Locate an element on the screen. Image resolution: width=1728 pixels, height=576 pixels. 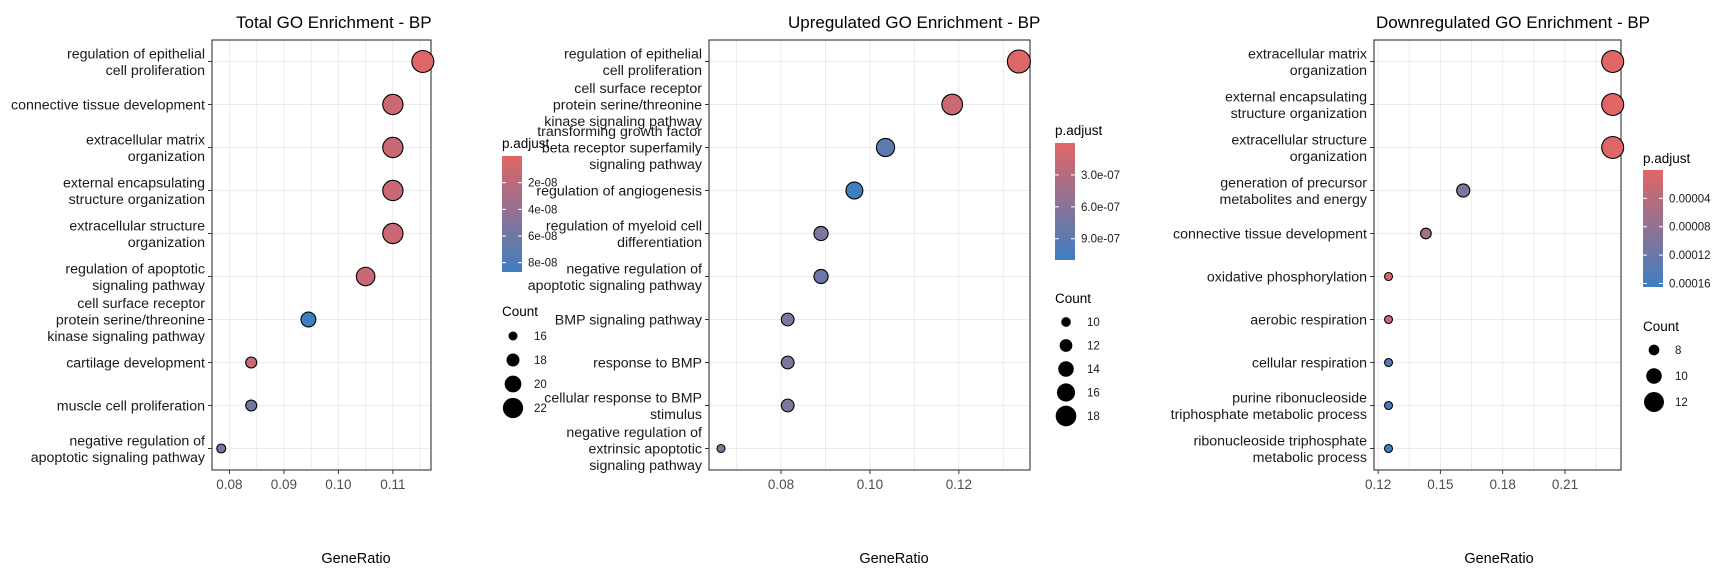
category-label: response to BMP is located at coordinates (647, 364).